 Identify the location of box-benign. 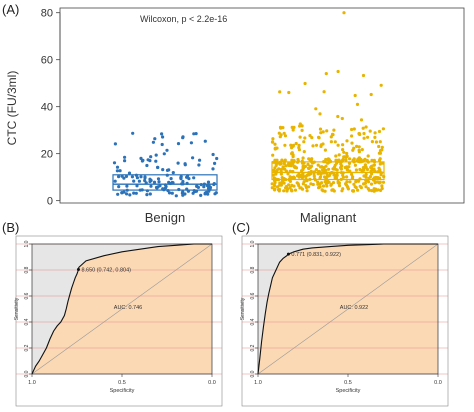
(165, 182).